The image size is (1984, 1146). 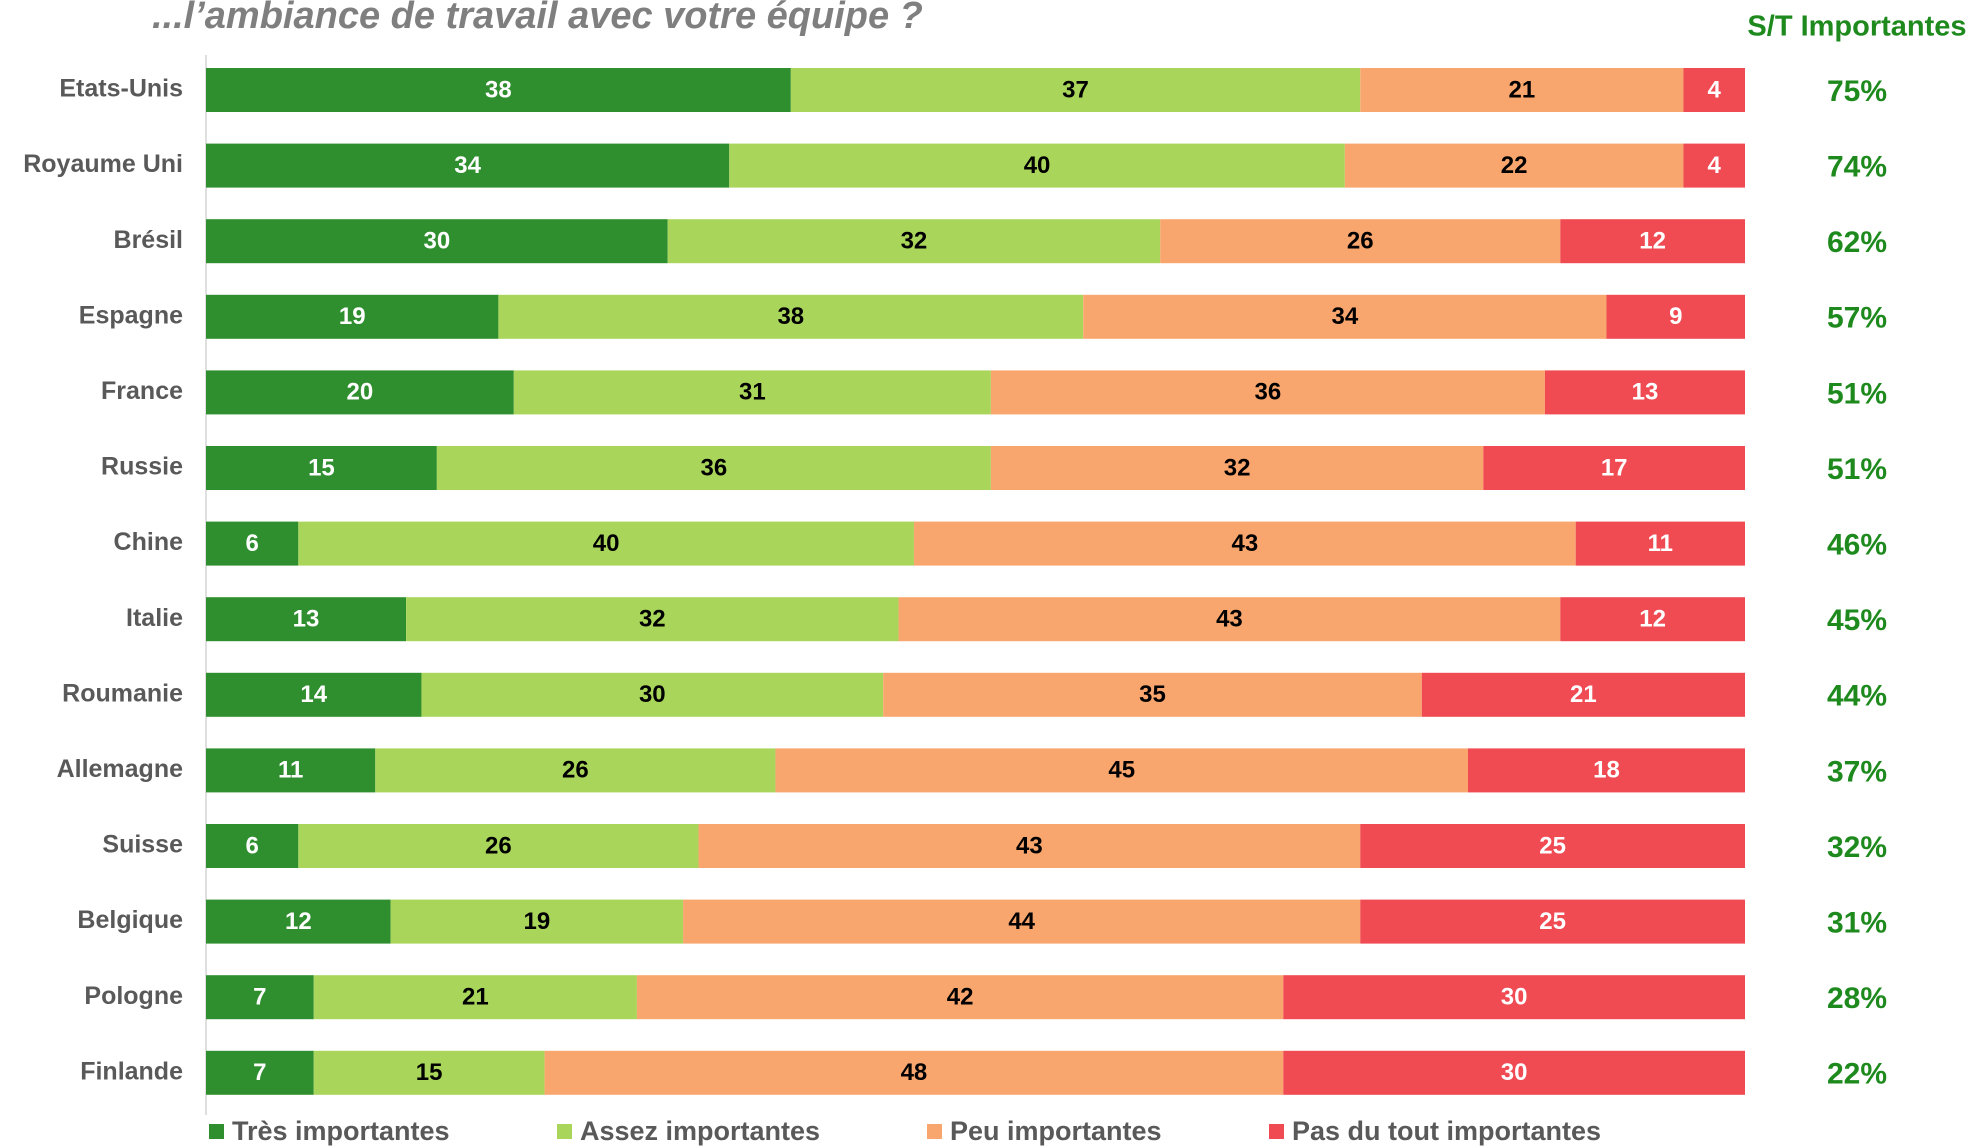 I want to click on value-label: 15, so click(x=429, y=1072).